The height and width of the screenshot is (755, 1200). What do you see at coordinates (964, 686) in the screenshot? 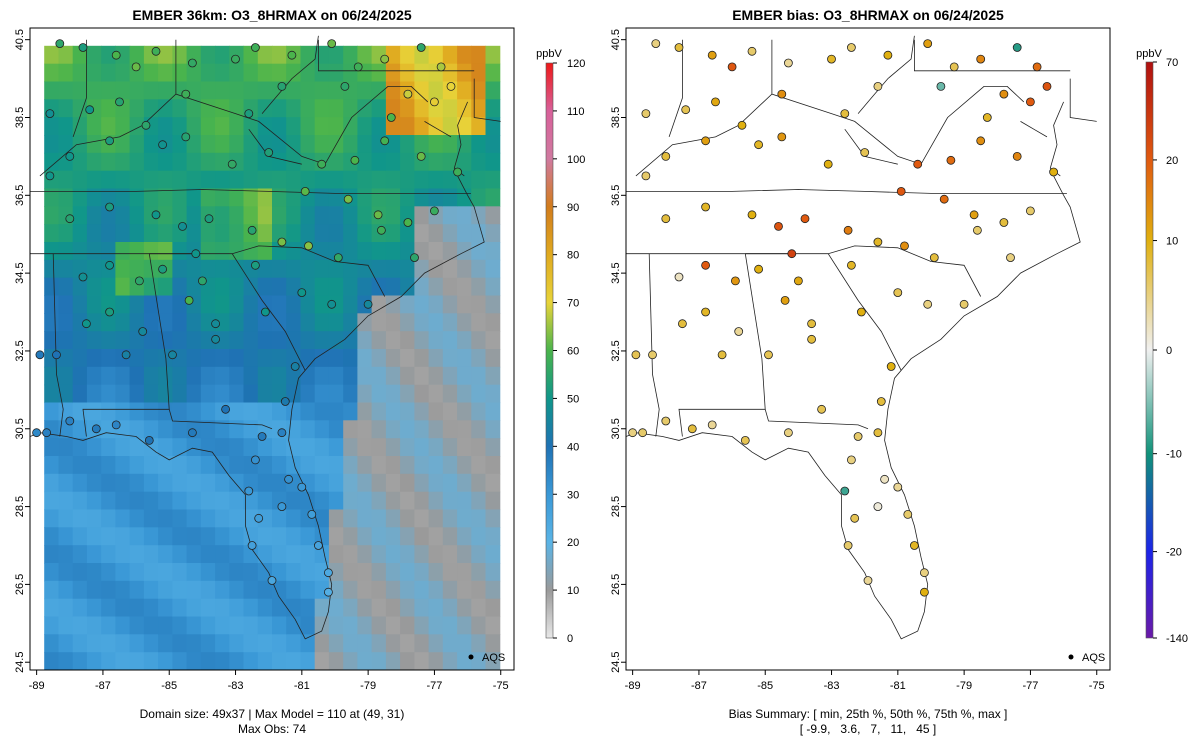
I see `x-tick-label: -79` at bounding box center [964, 686].